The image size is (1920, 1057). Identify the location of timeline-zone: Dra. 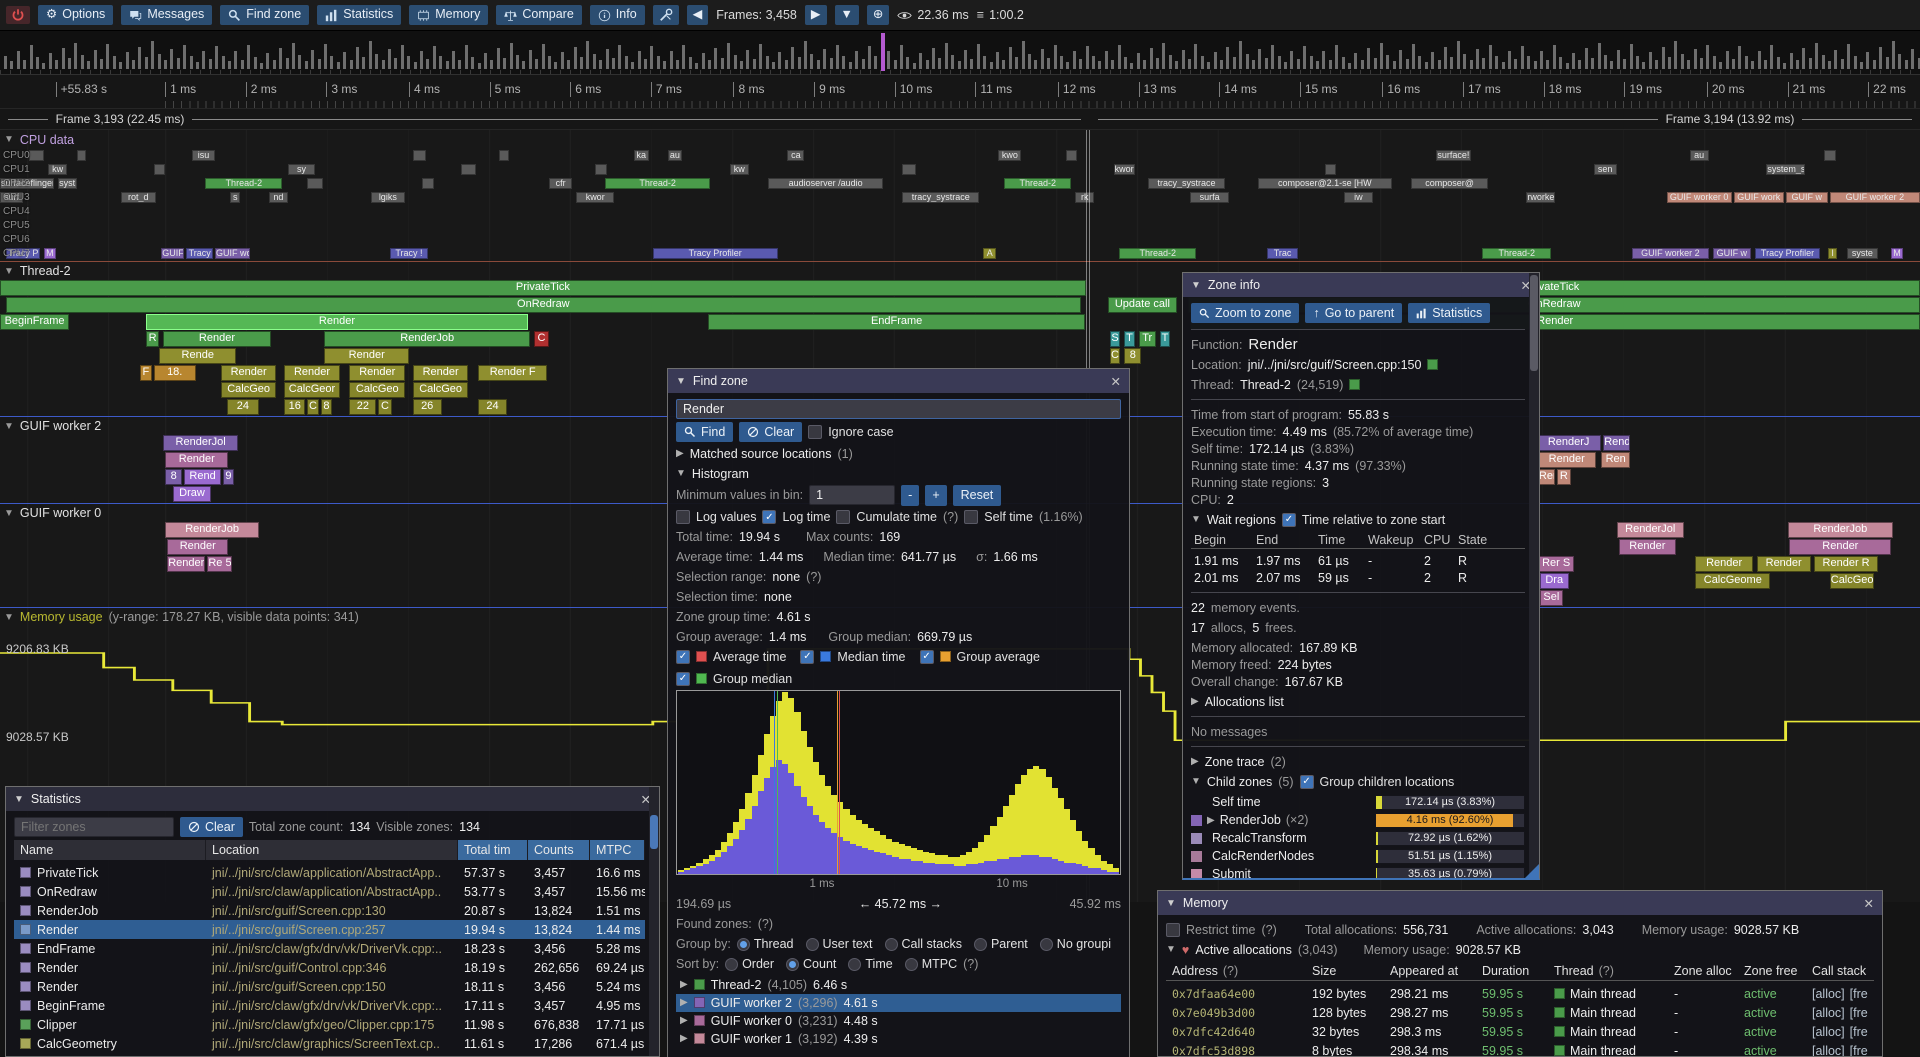
(1554, 581).